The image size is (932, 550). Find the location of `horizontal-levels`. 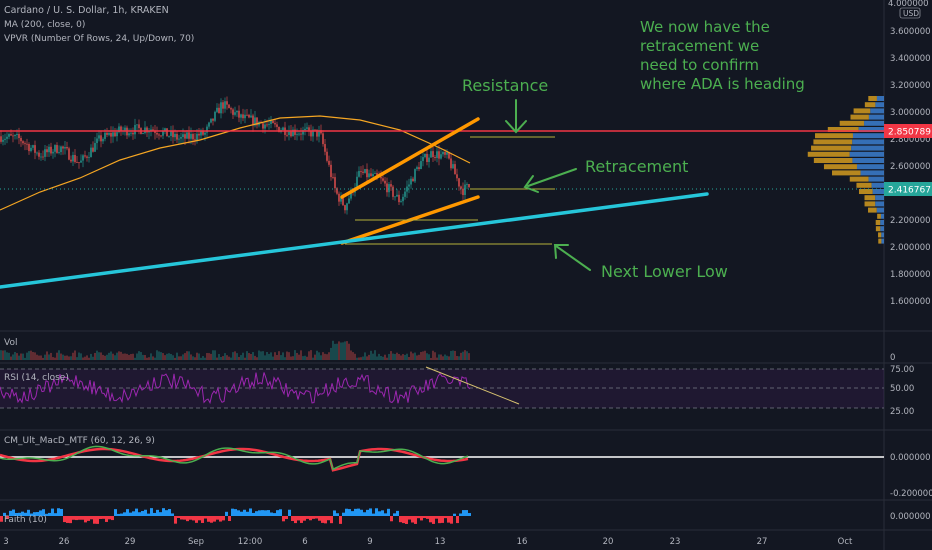

horizontal-levels is located at coordinates (450, 190).